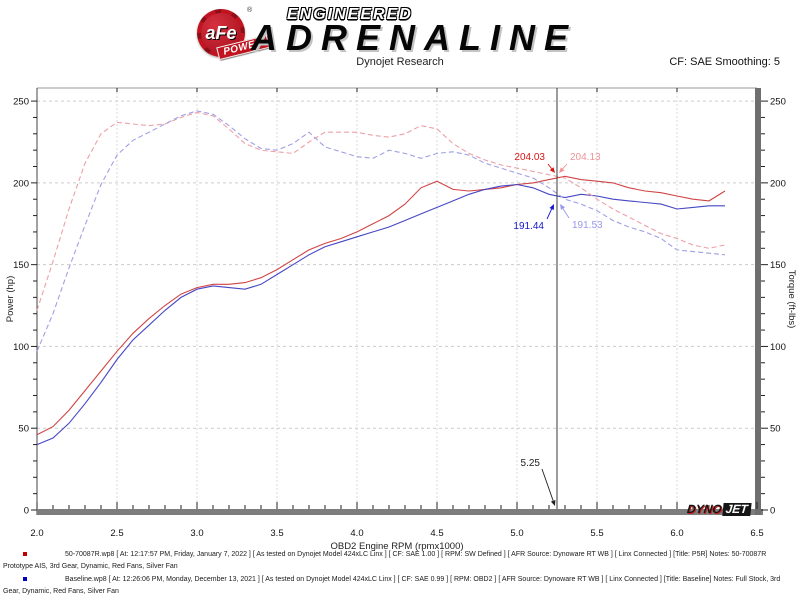 This screenshot has height=600, width=800. Describe the element at coordinates (436, 533) in the screenshot. I see `svg-text: 4.5` at that location.